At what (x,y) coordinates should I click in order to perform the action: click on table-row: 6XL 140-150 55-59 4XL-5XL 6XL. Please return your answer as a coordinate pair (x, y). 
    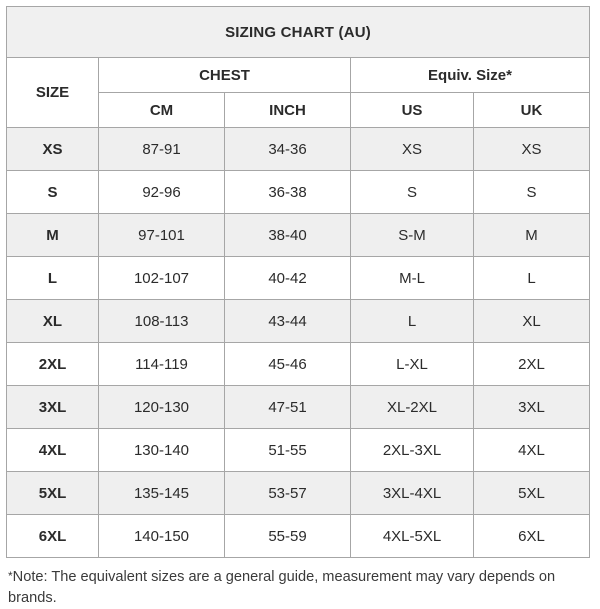
    Looking at the image, I should click on (298, 536).